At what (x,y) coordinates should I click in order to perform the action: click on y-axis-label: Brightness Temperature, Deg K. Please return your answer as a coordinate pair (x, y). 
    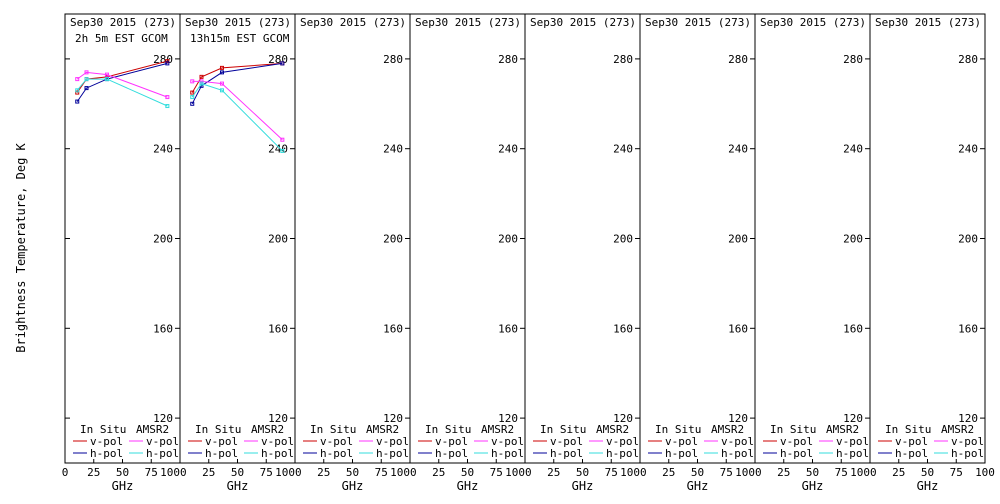
    Looking at the image, I should click on (21, 247).